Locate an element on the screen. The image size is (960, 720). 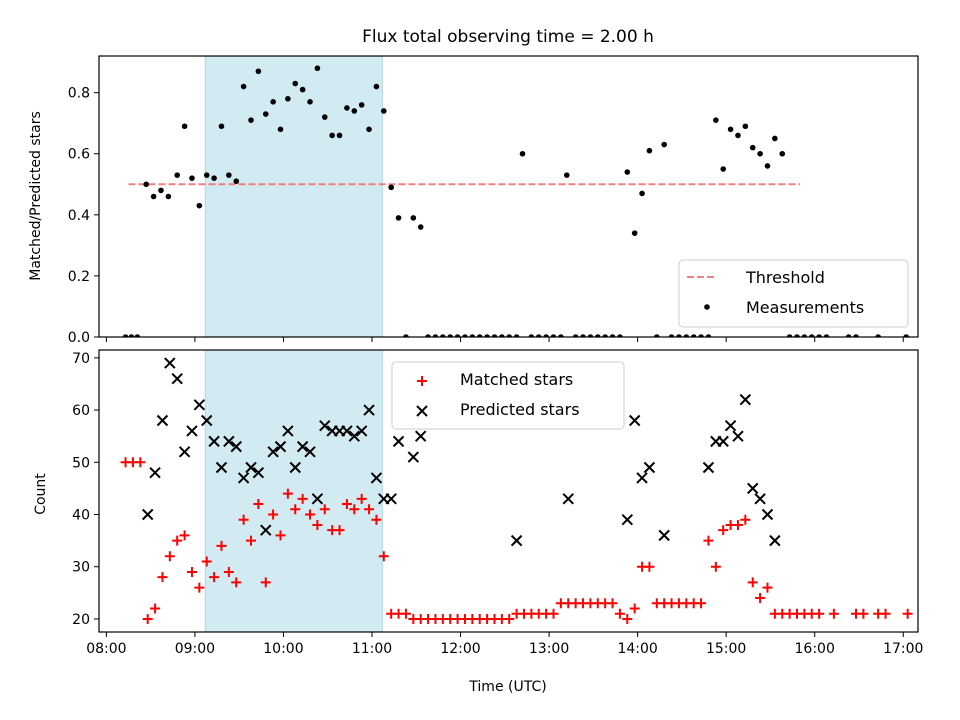
x-tick-label: 14:00 is located at coordinates (637, 649).